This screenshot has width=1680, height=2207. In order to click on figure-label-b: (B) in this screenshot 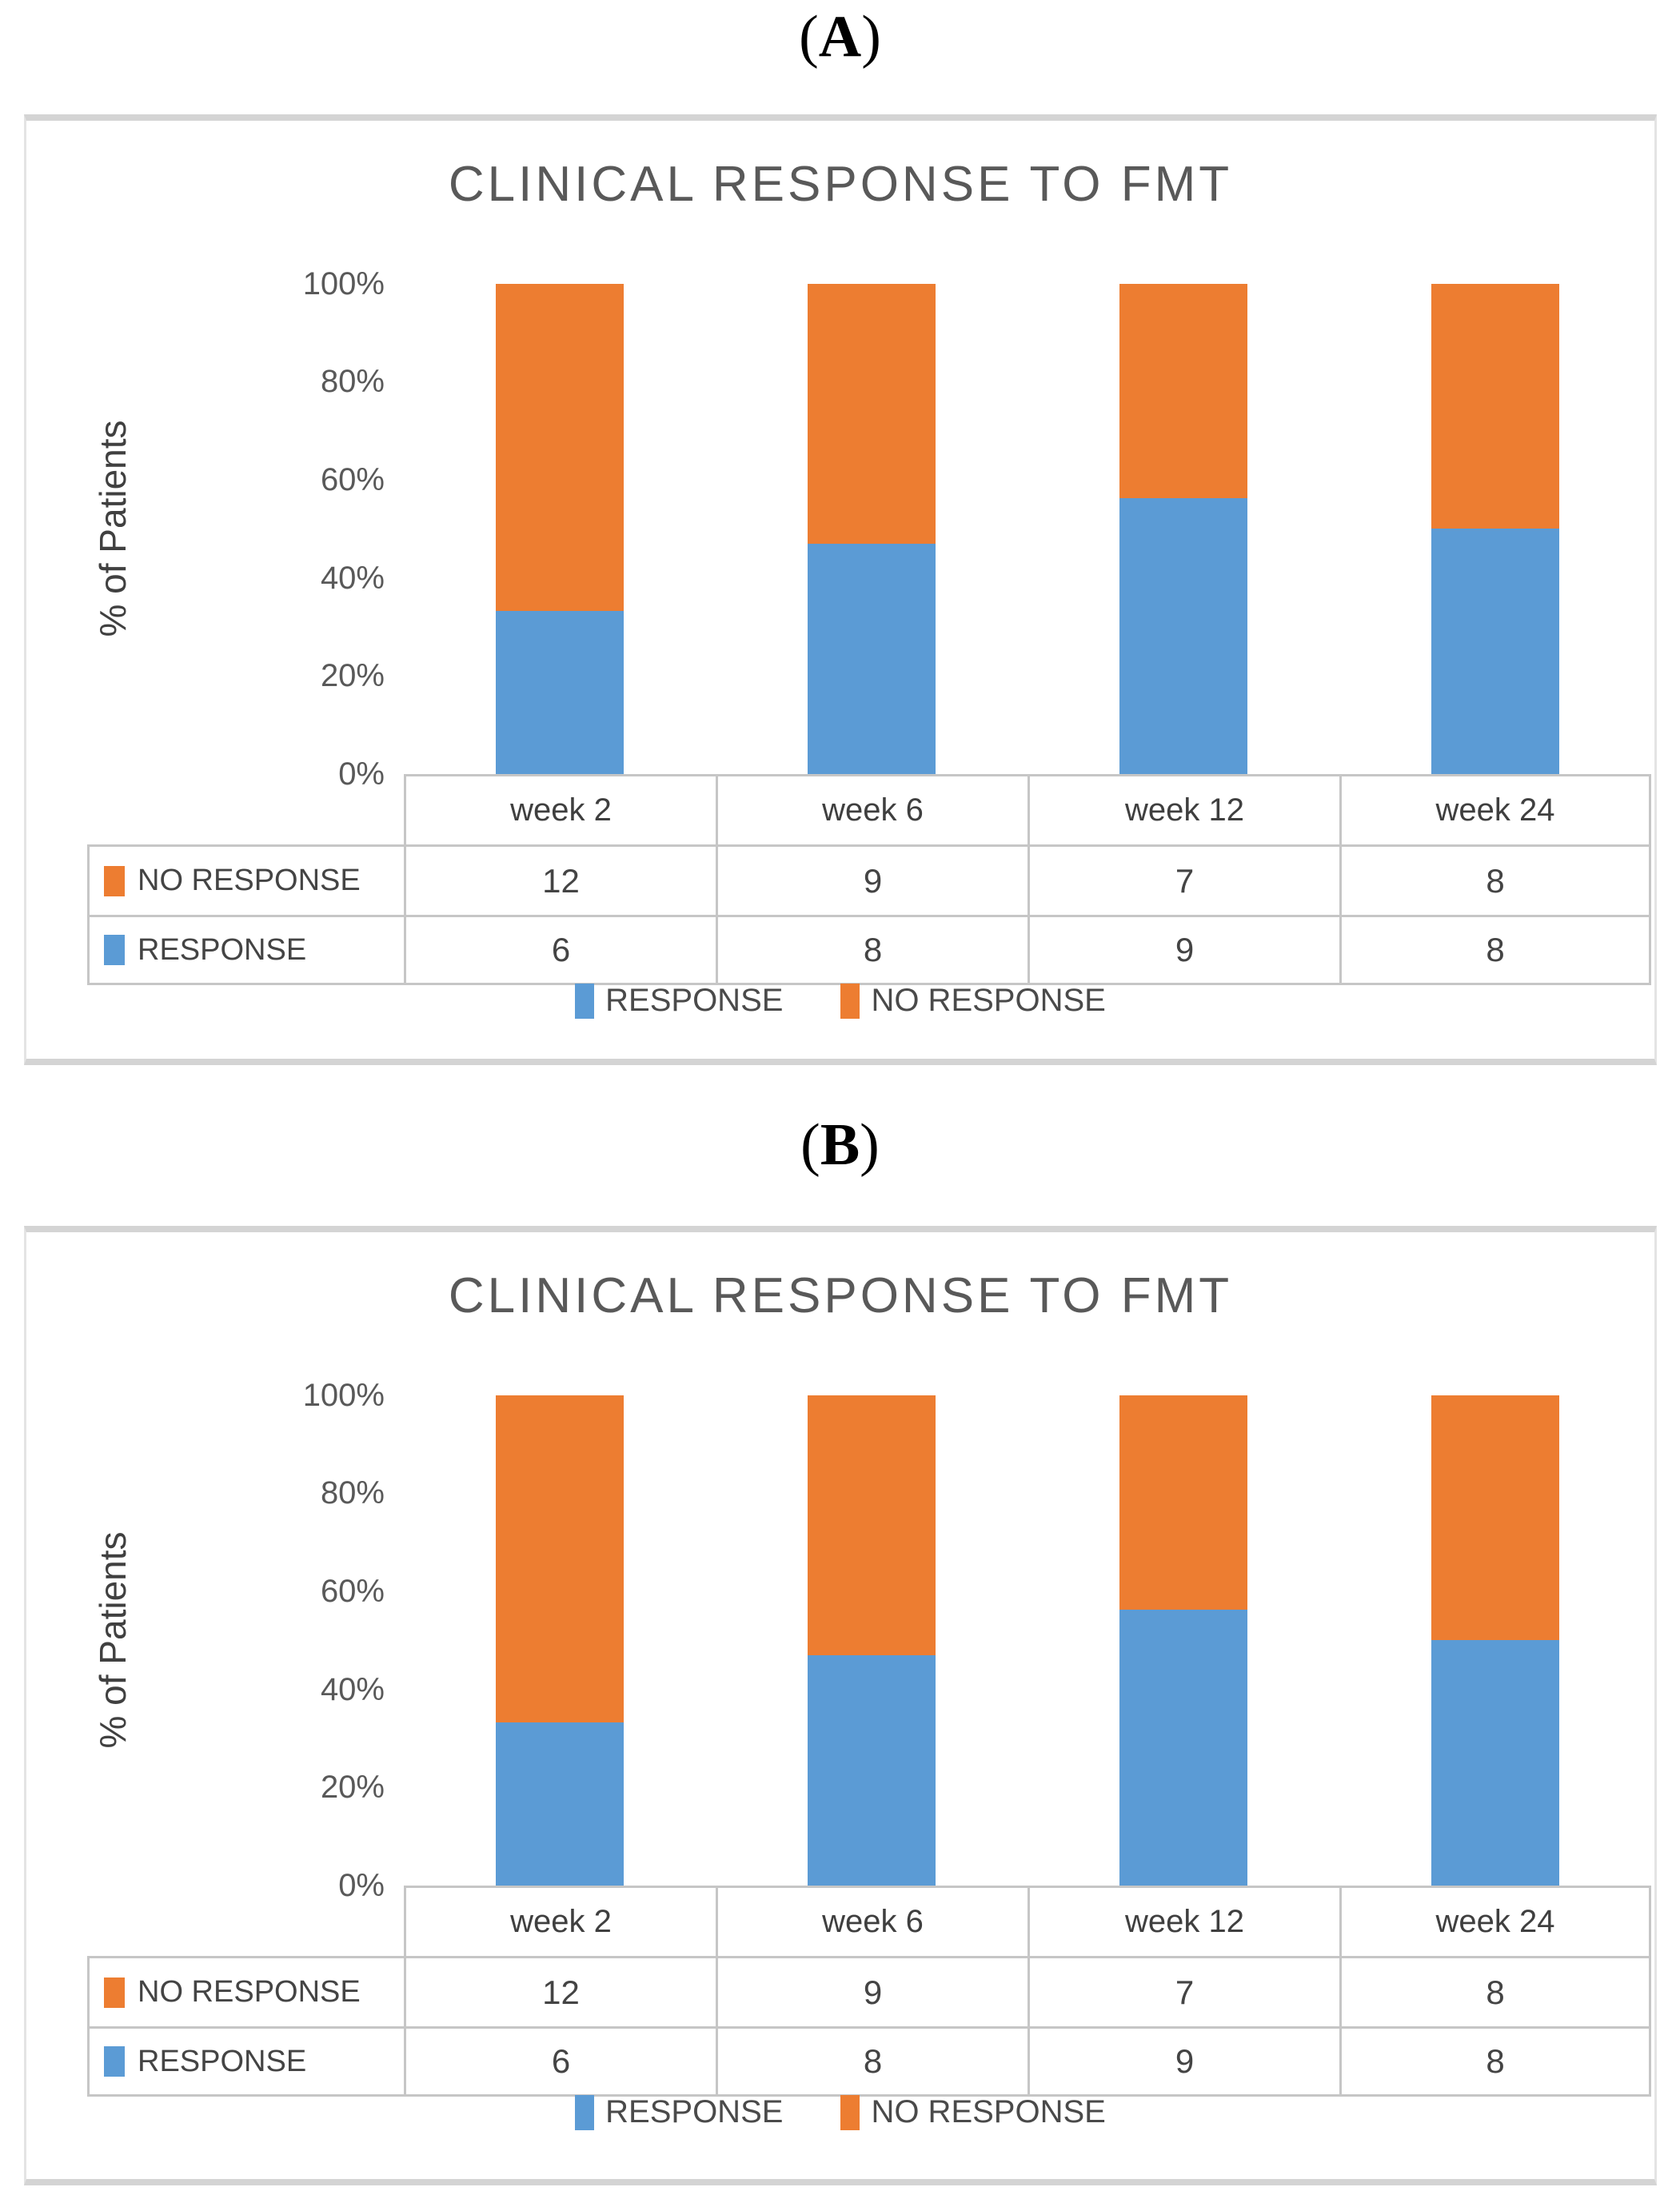, I will do `click(840, 1145)`.